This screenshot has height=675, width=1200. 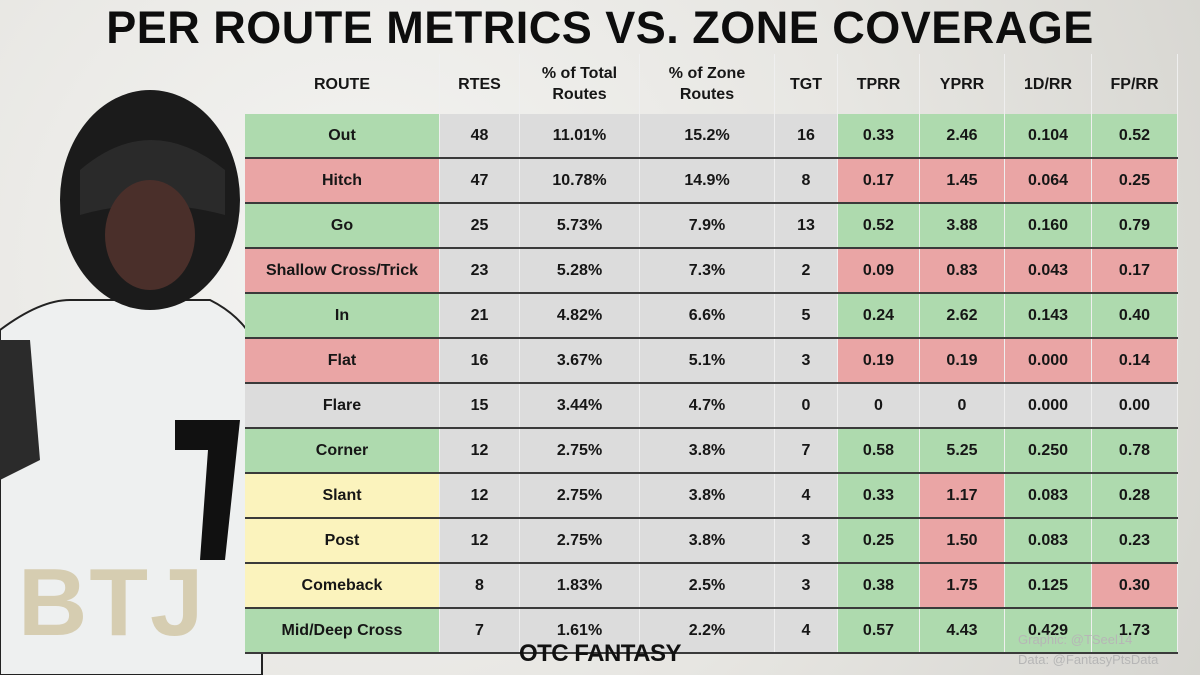 I want to click on route-cell: Flare, so click(x=342, y=405).